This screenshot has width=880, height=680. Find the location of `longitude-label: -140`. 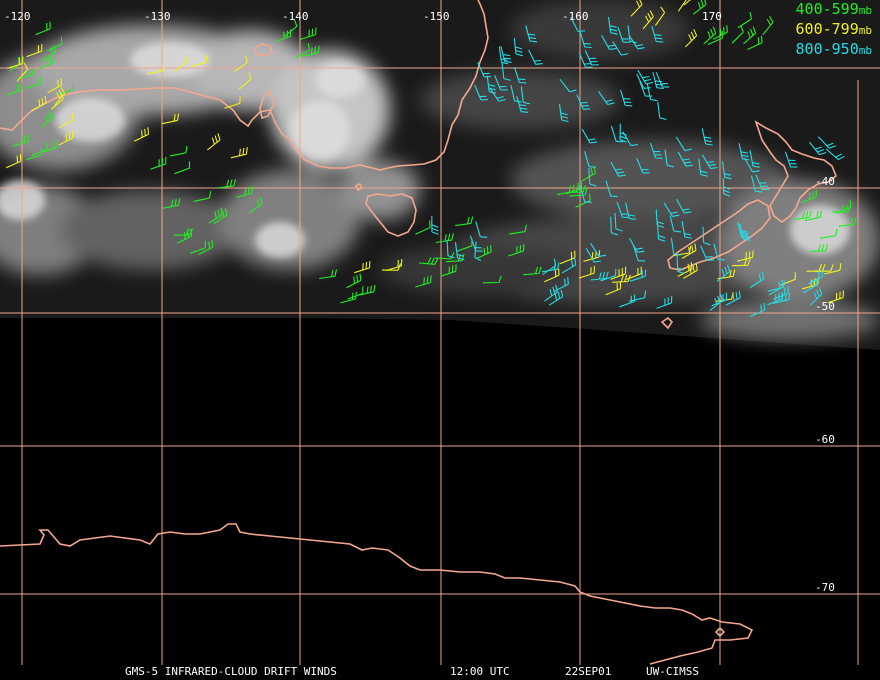

longitude-label: -140 is located at coordinates (295, 16).